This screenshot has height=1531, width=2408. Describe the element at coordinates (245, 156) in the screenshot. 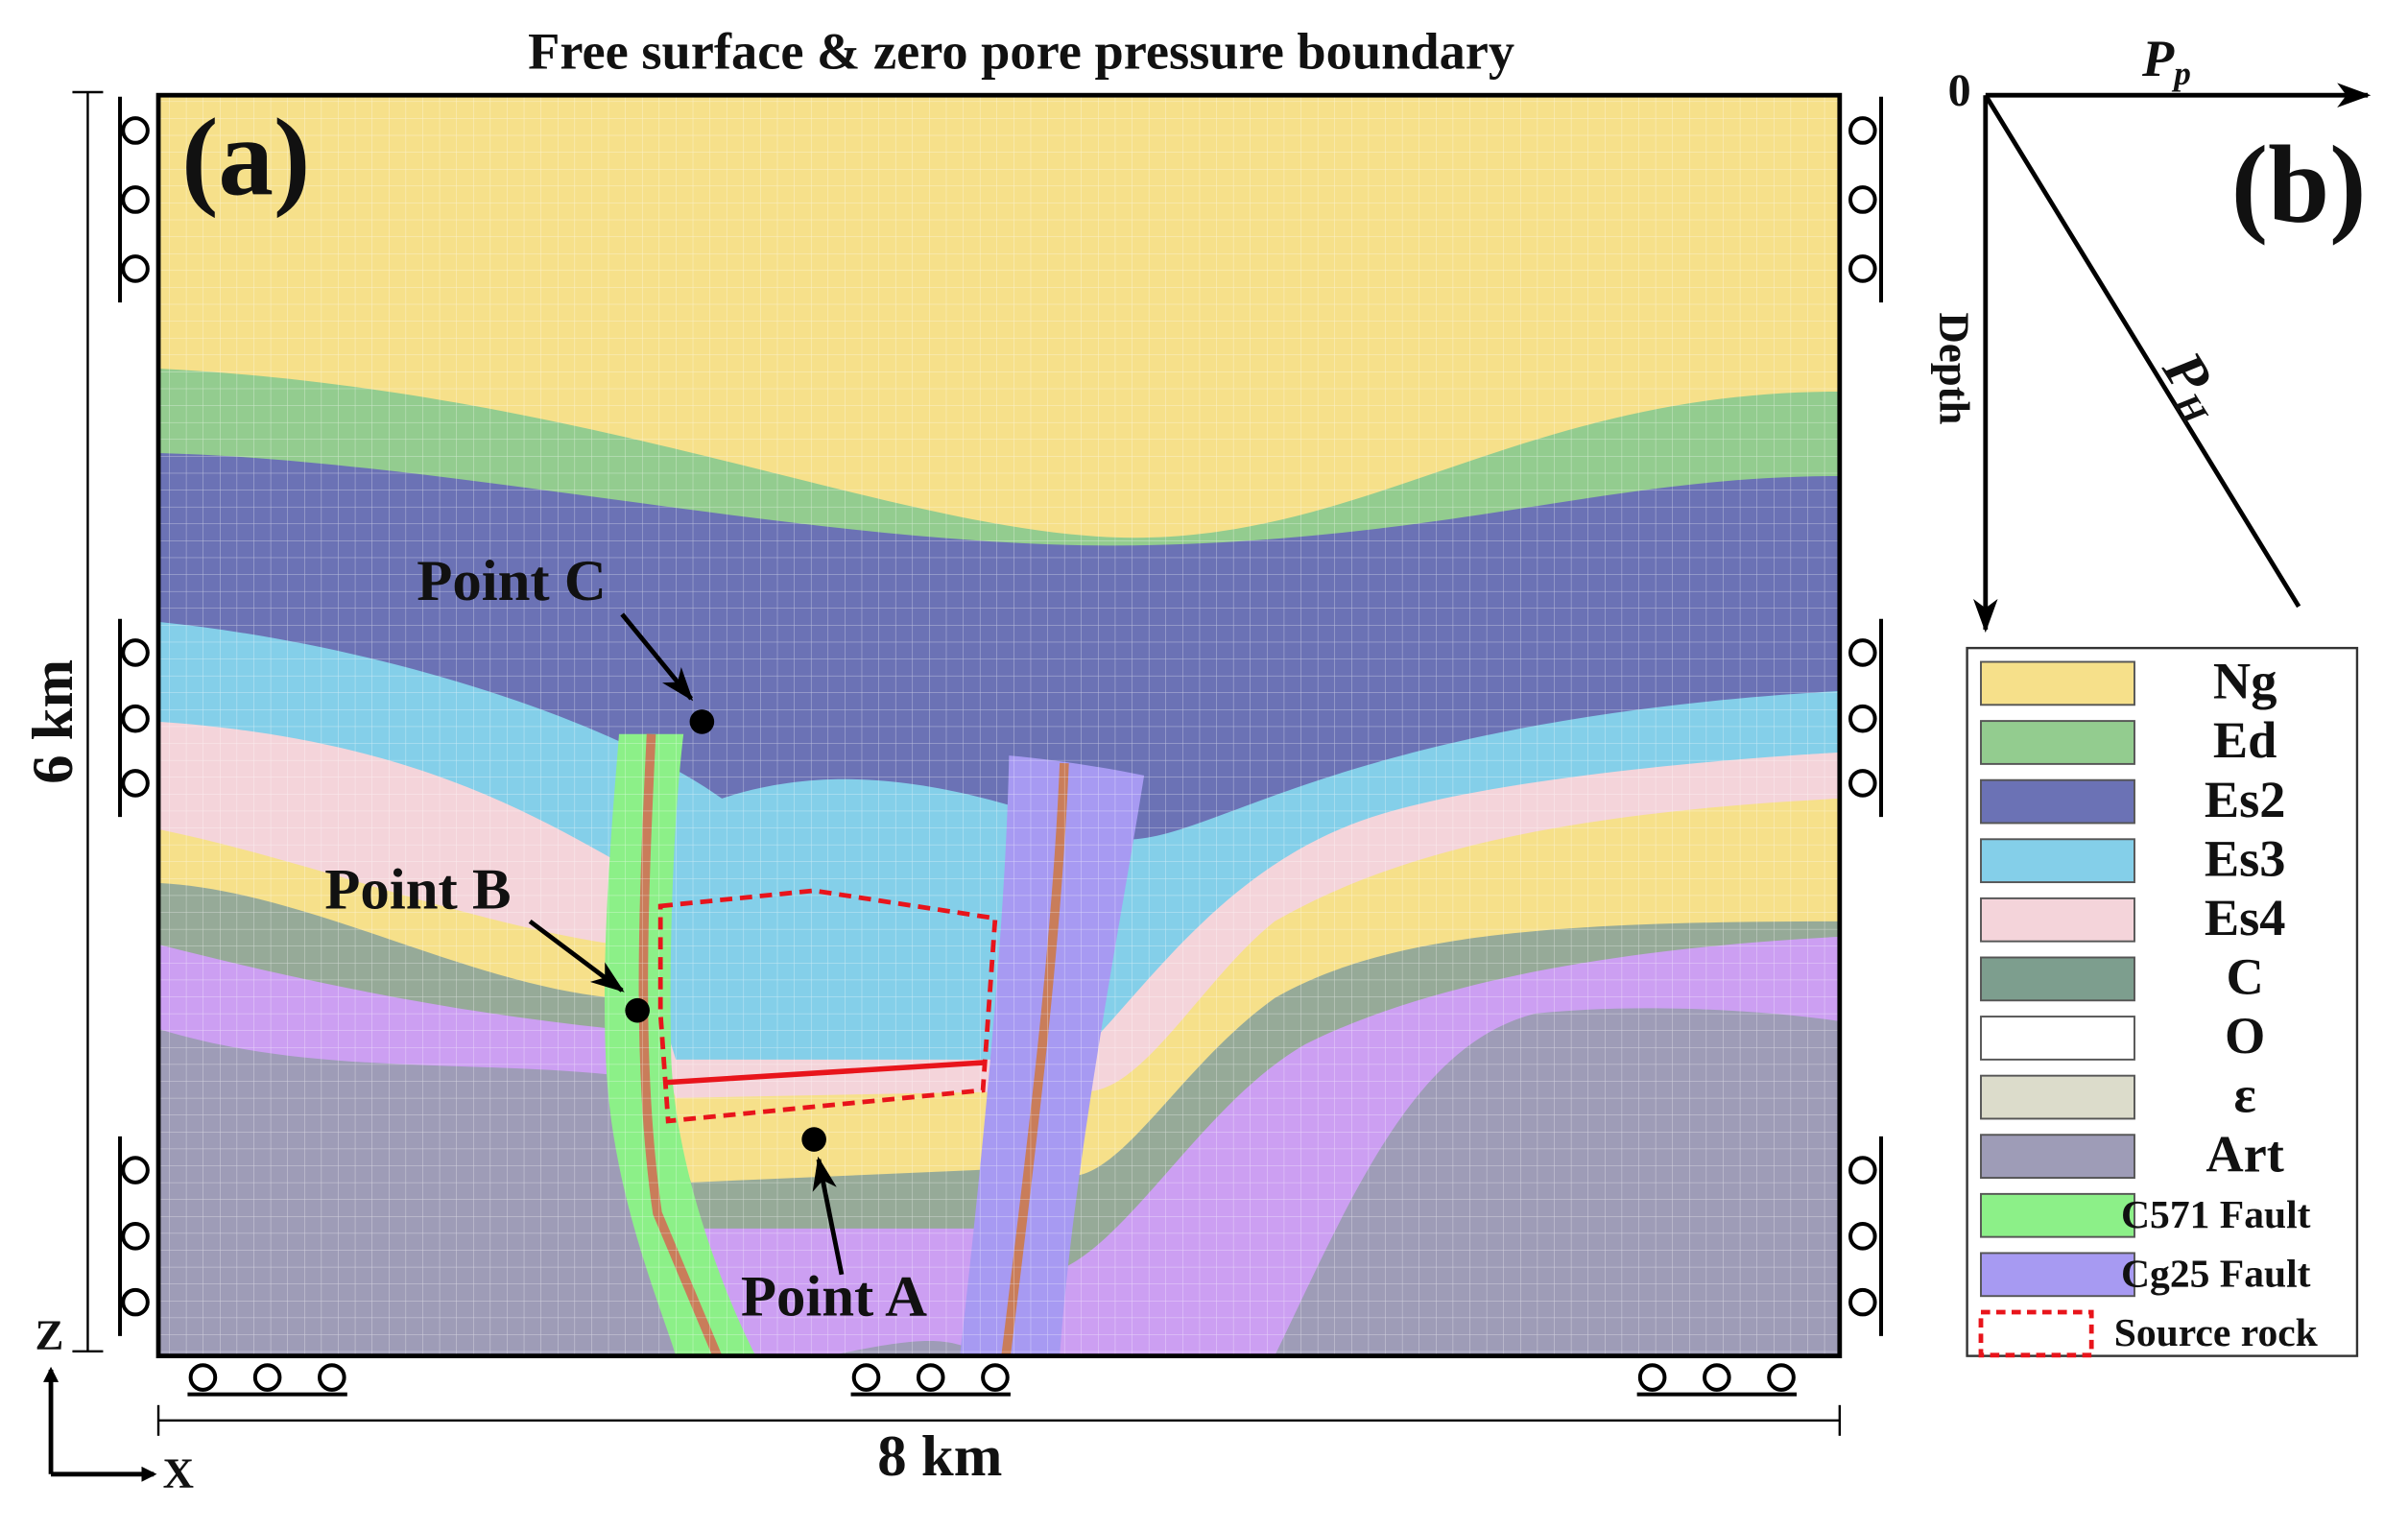

I see `panel-label: (a)` at that location.